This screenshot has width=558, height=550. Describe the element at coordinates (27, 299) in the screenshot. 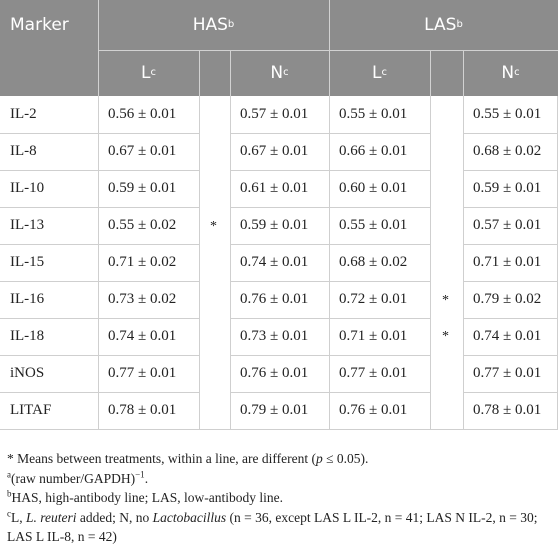

I see `marker-cell: IL-16` at that location.